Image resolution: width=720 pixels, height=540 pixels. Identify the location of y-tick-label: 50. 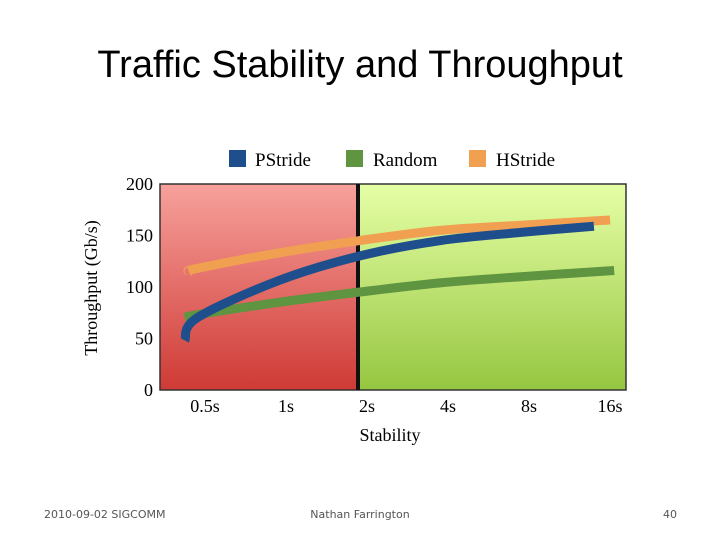
(144, 339).